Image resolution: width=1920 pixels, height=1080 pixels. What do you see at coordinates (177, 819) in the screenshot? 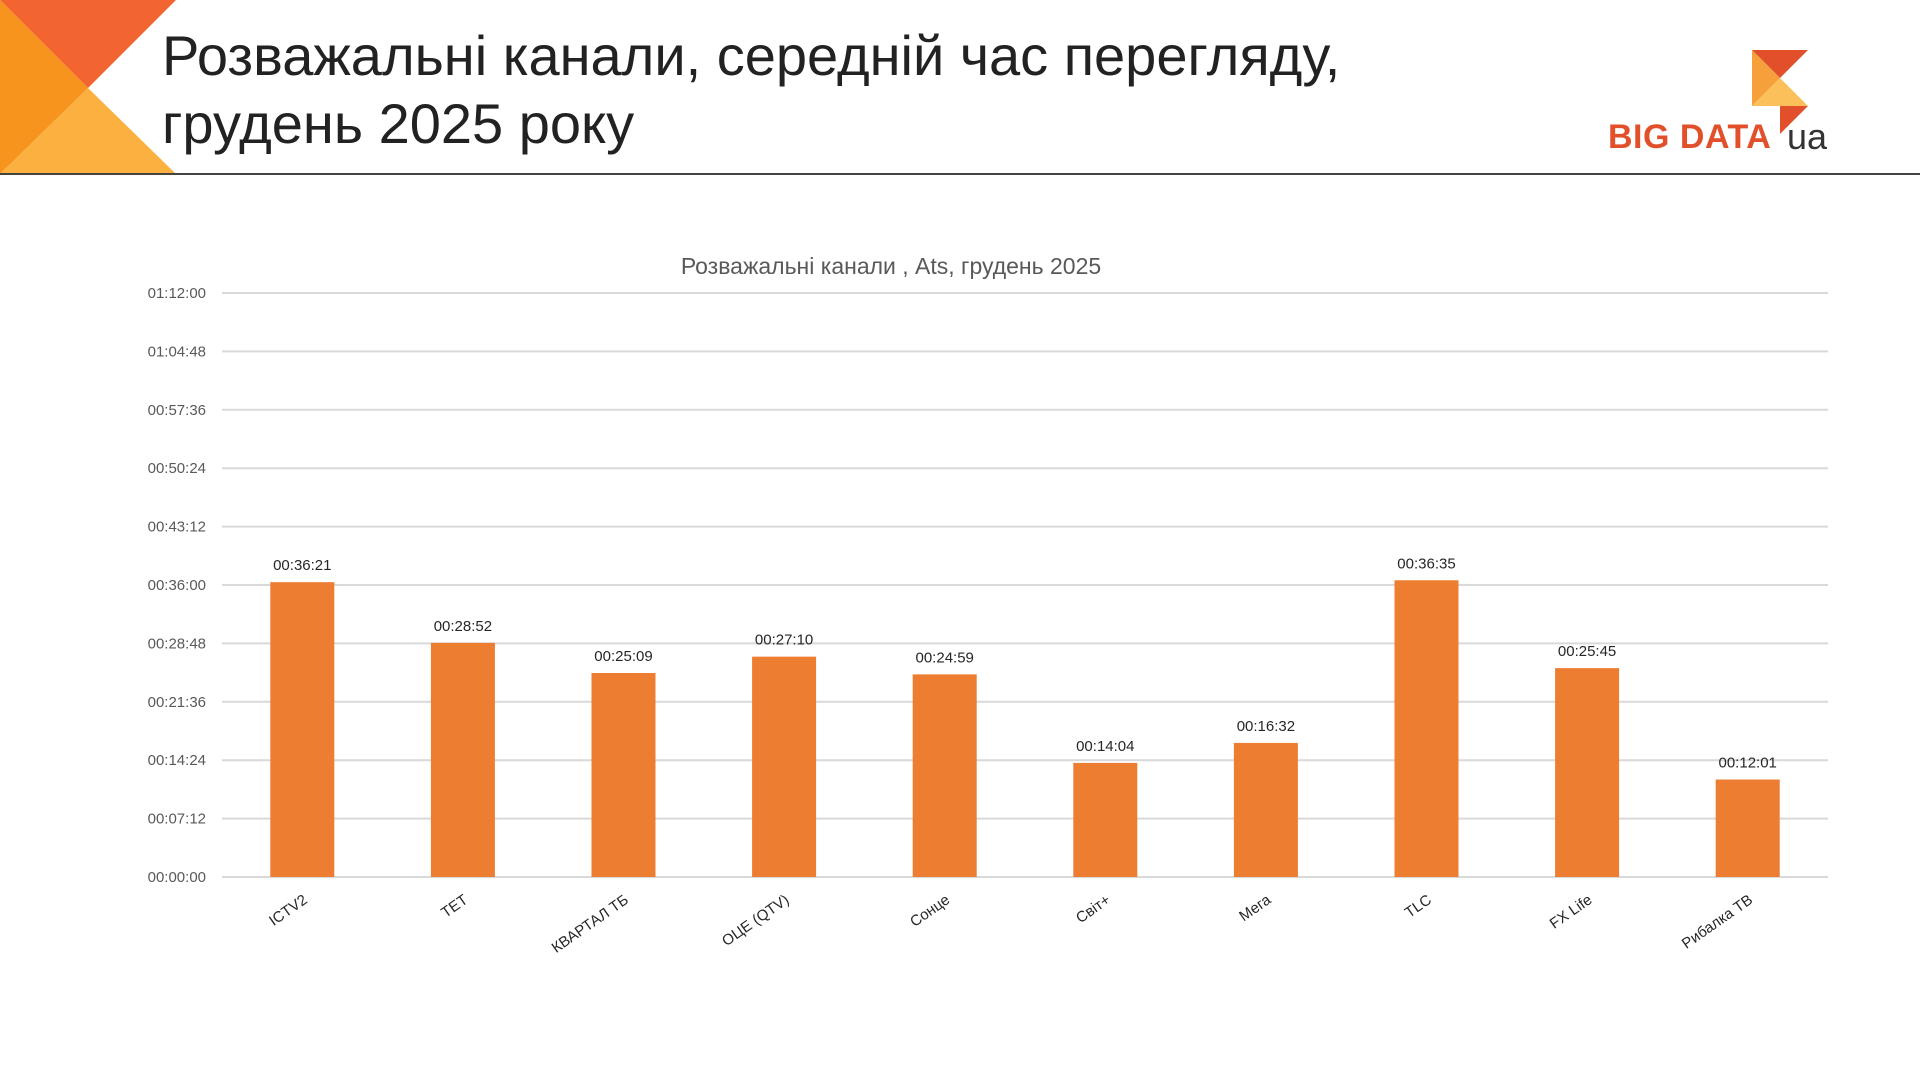
I see `y-tick-label: 00:07:12` at bounding box center [177, 819].